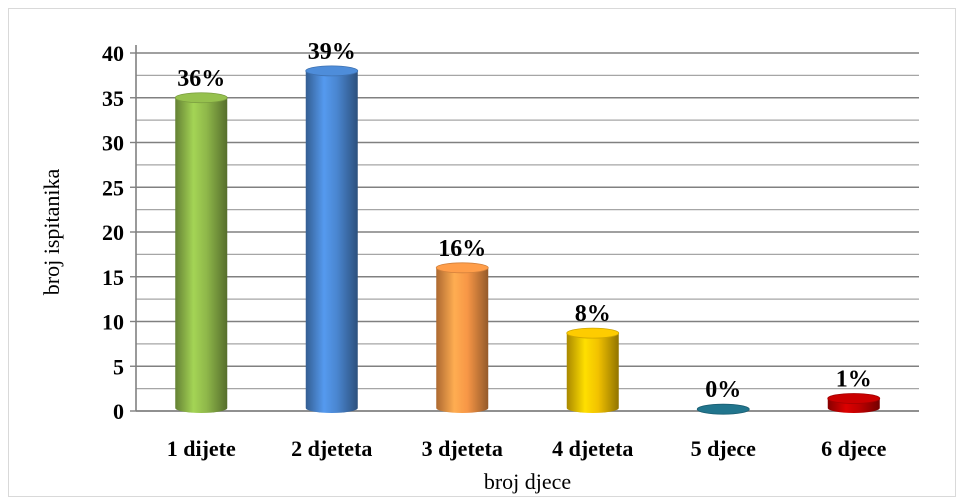  I want to click on bar-2-djeteta, so click(332, 239).